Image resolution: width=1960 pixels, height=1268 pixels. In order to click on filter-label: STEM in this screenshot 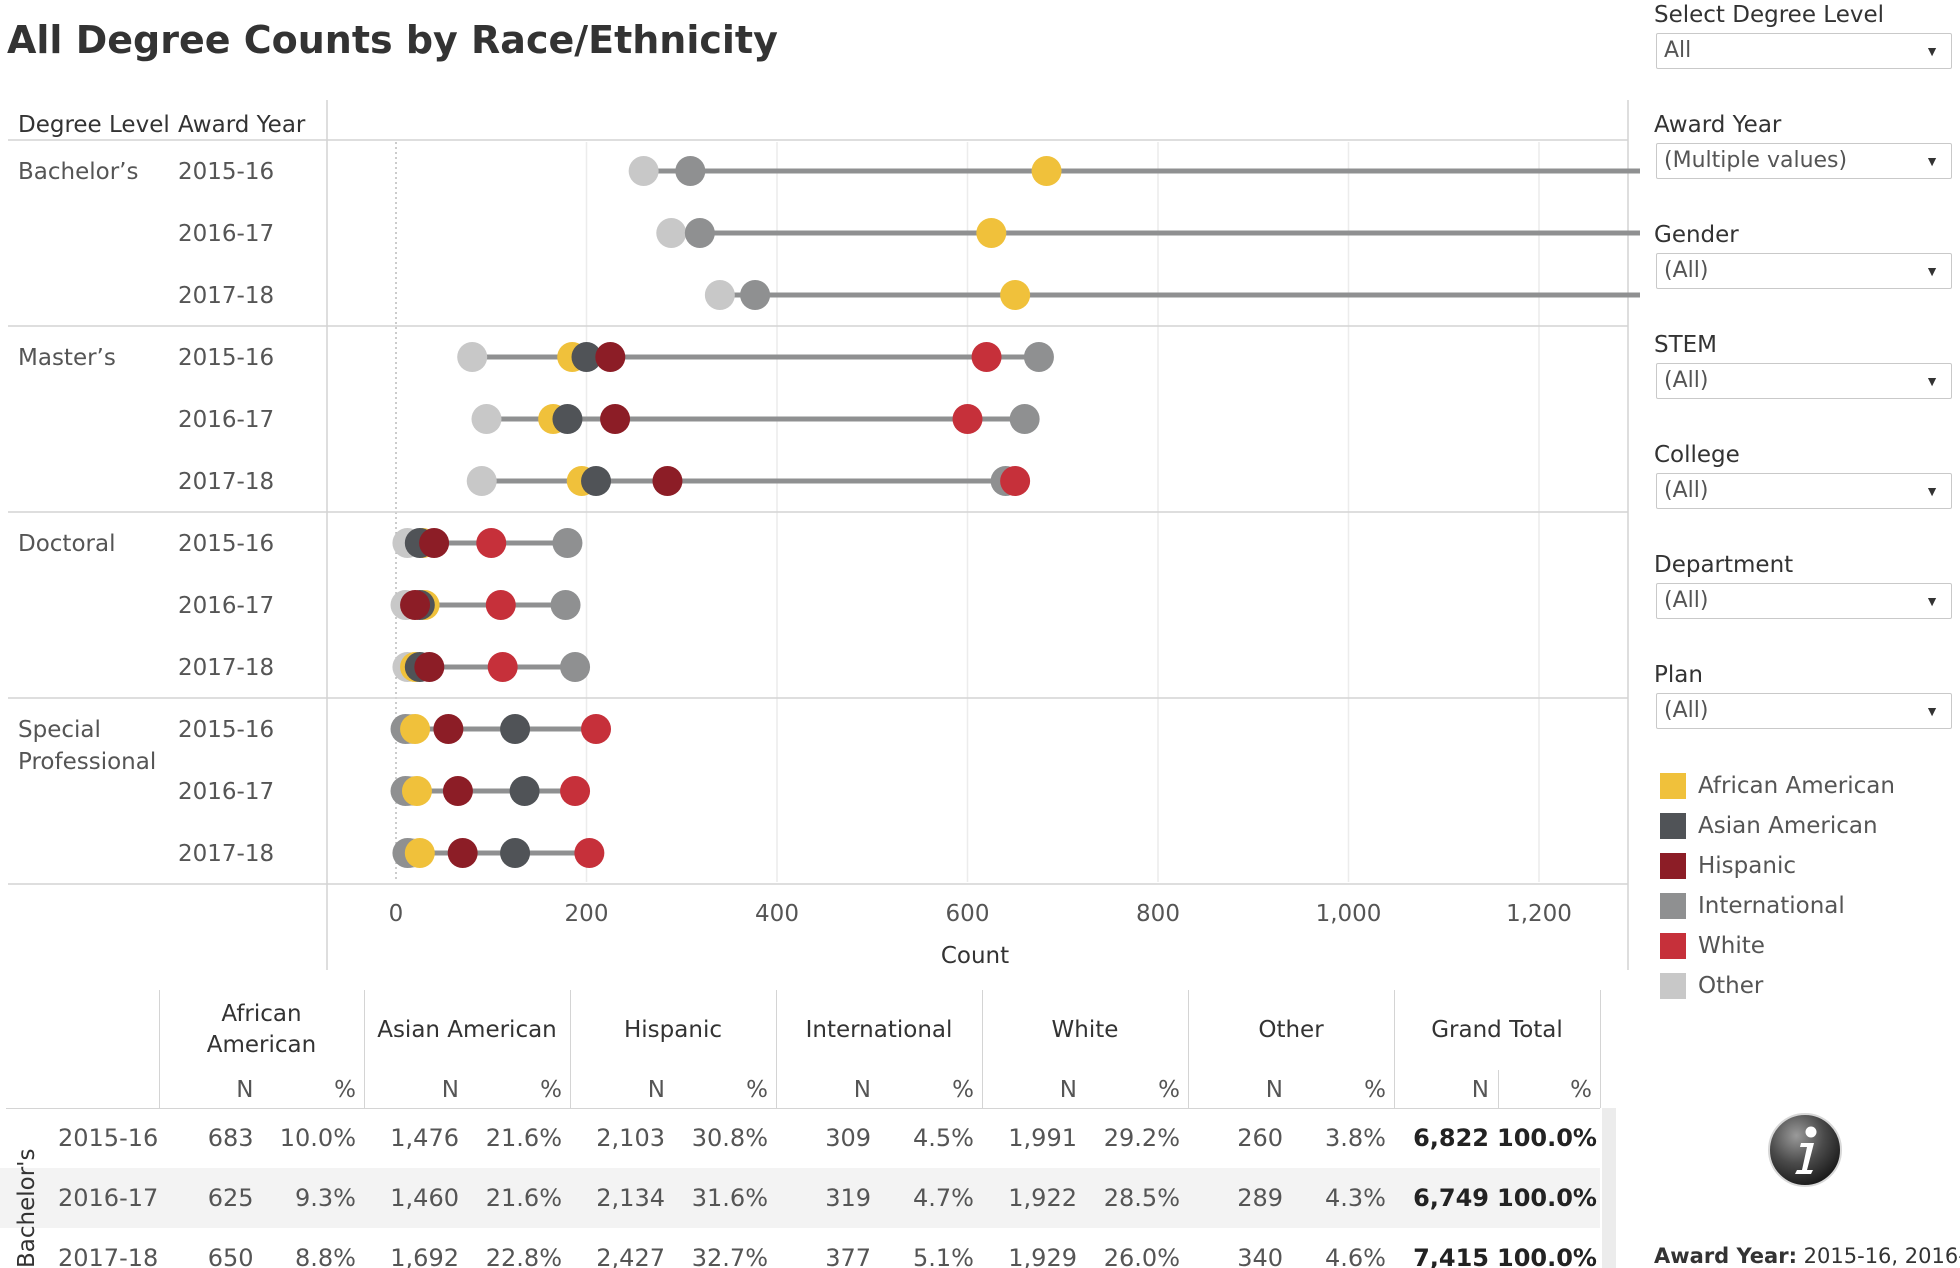, I will do `click(1686, 345)`.